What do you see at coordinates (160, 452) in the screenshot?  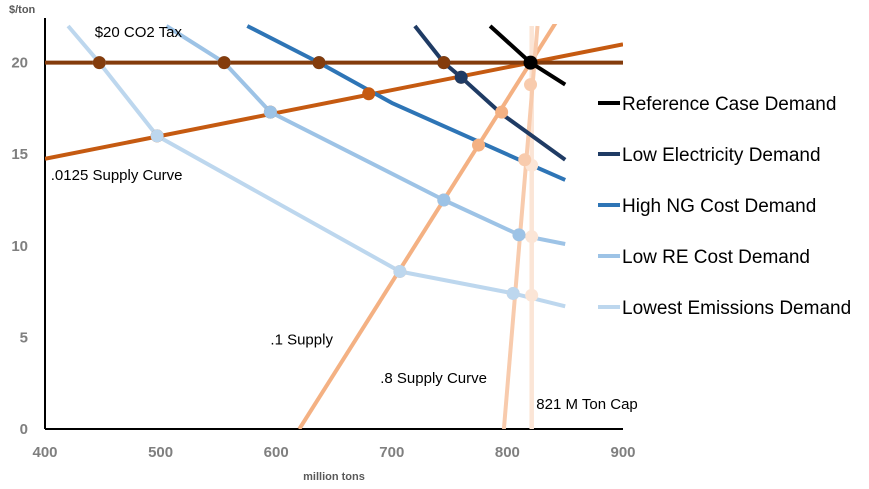 I see `x-tick-label: 500` at bounding box center [160, 452].